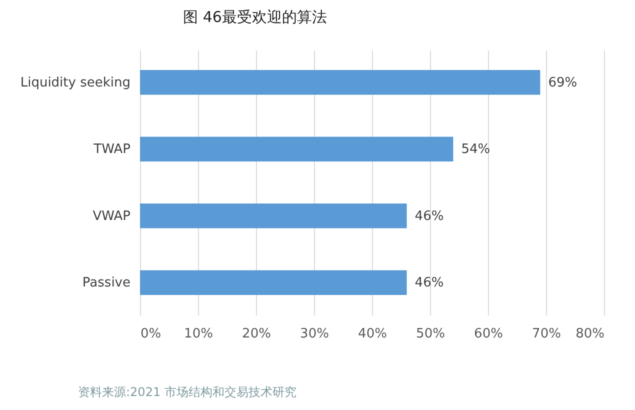  Describe the element at coordinates (75, 82) in the screenshot. I see `y-tick-label: Liquidity seeking` at that location.